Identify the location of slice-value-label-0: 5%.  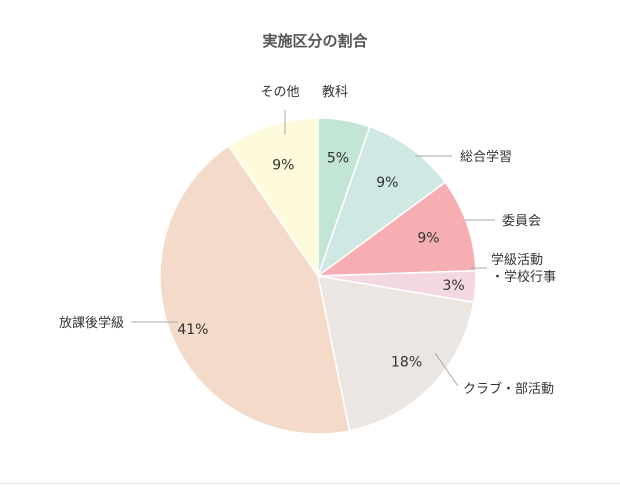
(338, 159).